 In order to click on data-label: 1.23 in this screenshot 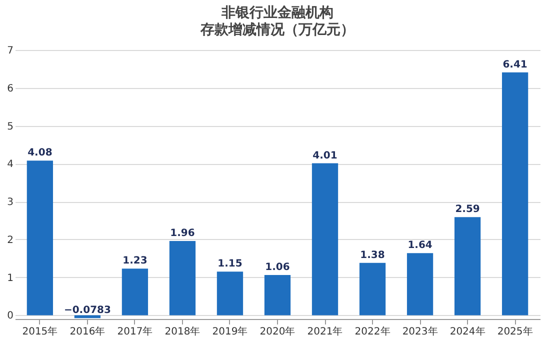, I will do `click(135, 261)`.